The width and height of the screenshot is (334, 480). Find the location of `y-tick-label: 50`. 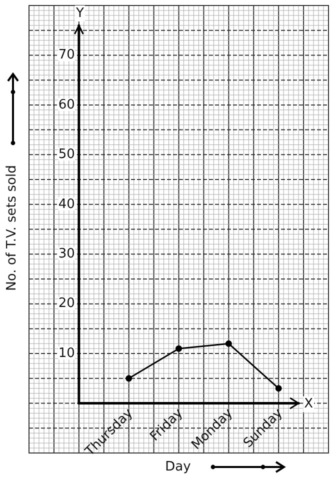

y-tick-label: 50 is located at coordinates (66, 154).